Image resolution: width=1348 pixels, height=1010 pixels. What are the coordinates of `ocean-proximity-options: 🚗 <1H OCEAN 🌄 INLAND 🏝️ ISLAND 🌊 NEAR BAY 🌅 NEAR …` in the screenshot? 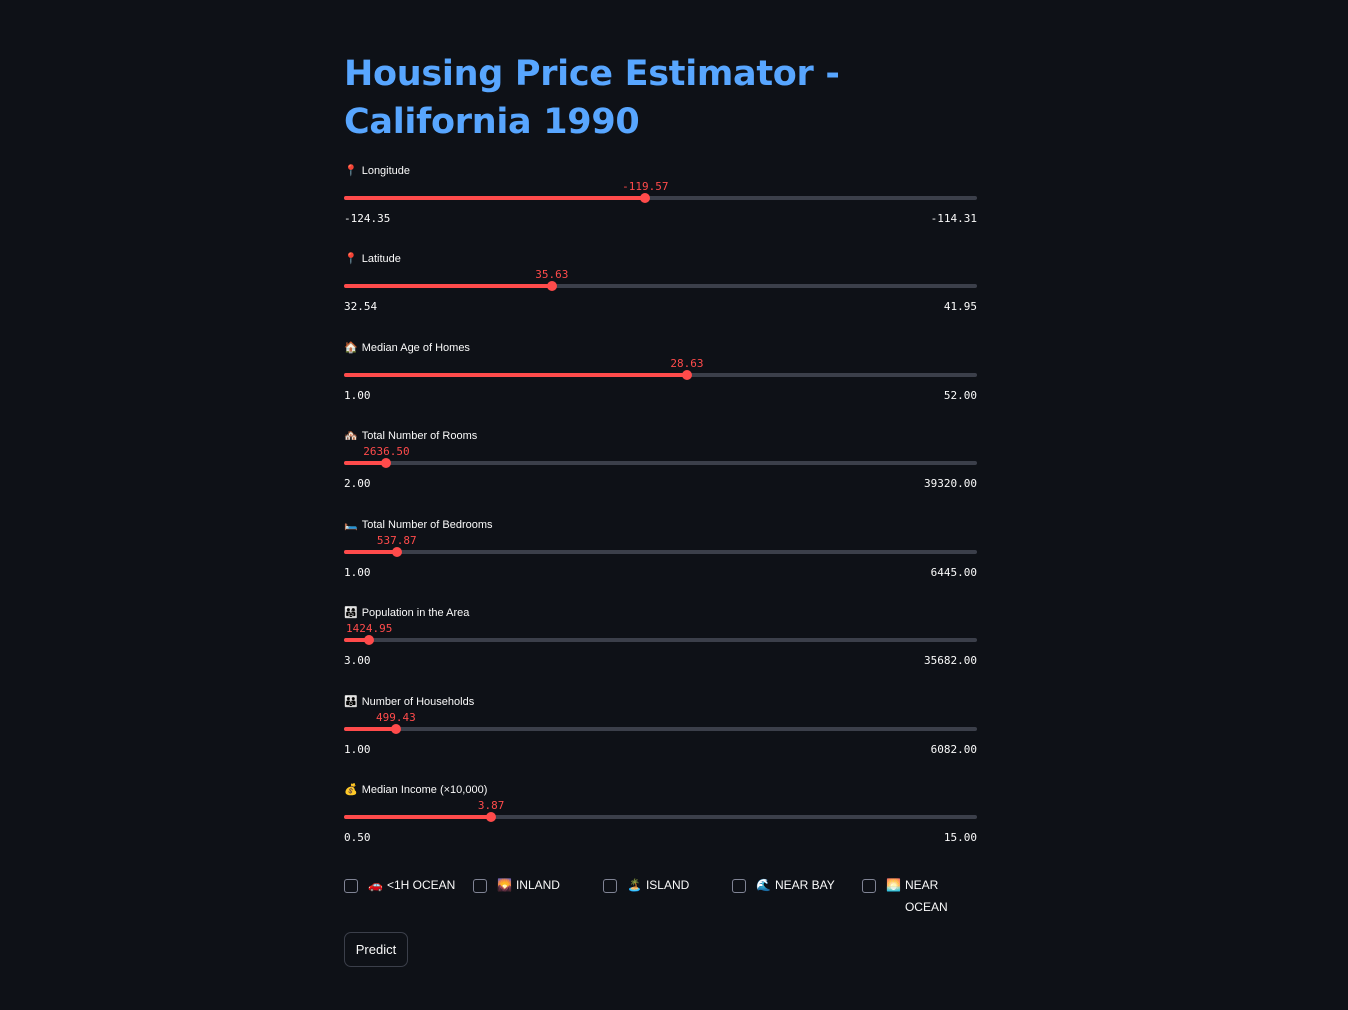 It's located at (664, 898).